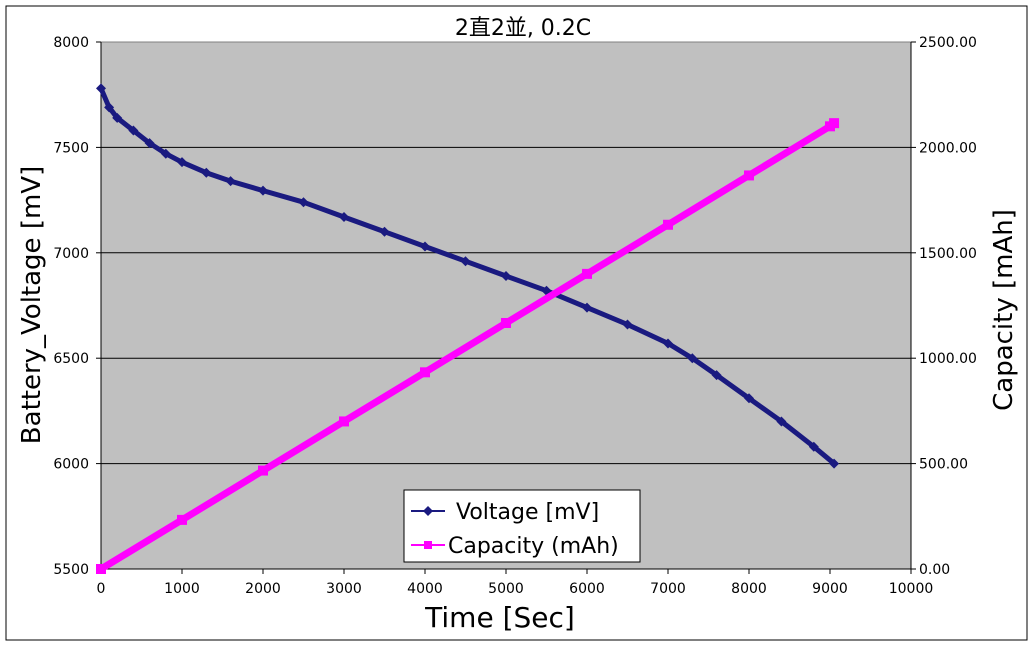 The height and width of the screenshot is (650, 1033). What do you see at coordinates (1004, 310) in the screenshot?
I see `y2-axis-title: Capacity [mAh]` at bounding box center [1004, 310].